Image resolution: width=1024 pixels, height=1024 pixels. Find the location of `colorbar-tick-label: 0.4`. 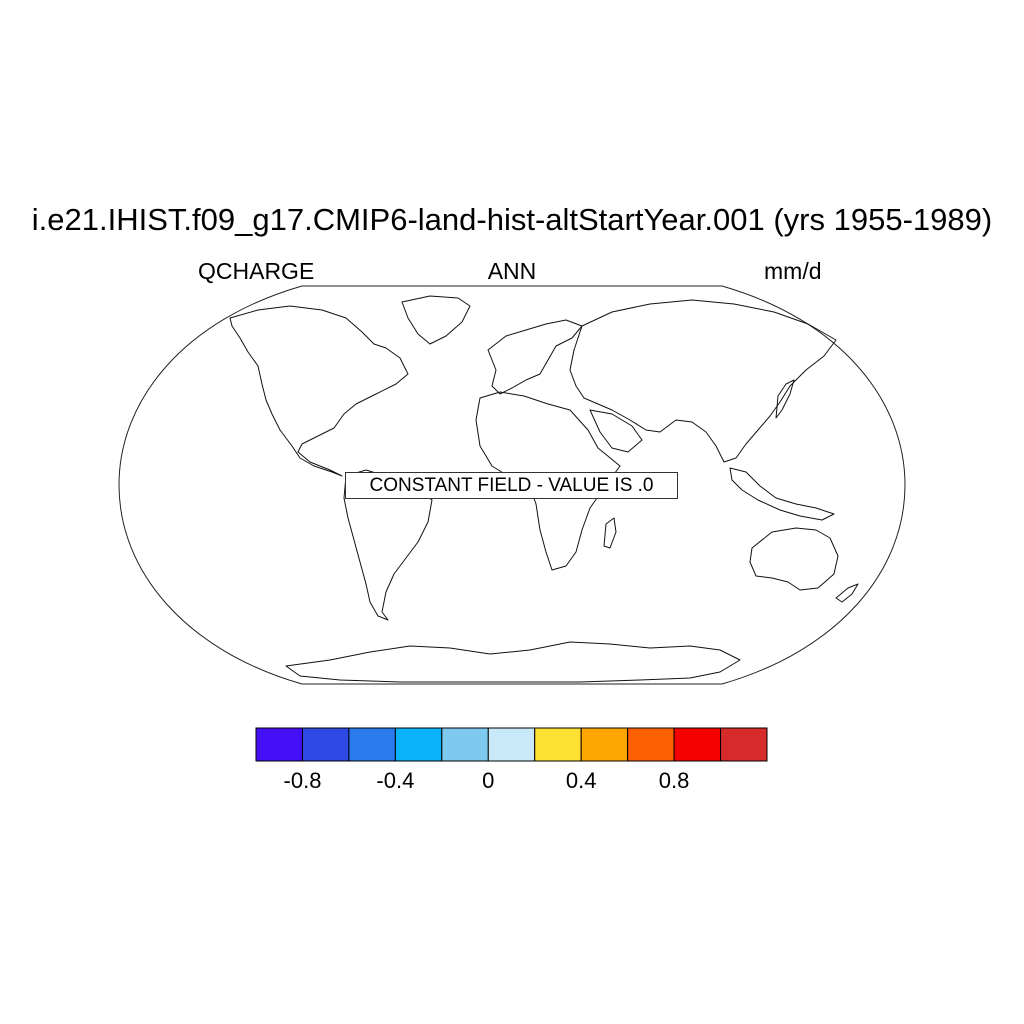

colorbar-tick-label: 0.4 is located at coordinates (581, 780).